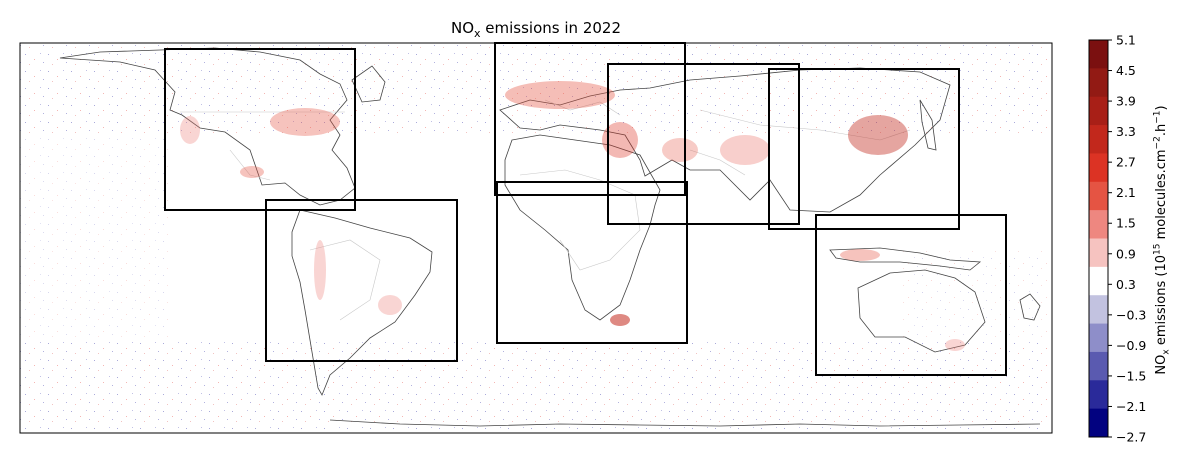  Describe the element at coordinates (1126, 101) in the screenshot. I see `colorbar-tick-label: 3.9` at that location.